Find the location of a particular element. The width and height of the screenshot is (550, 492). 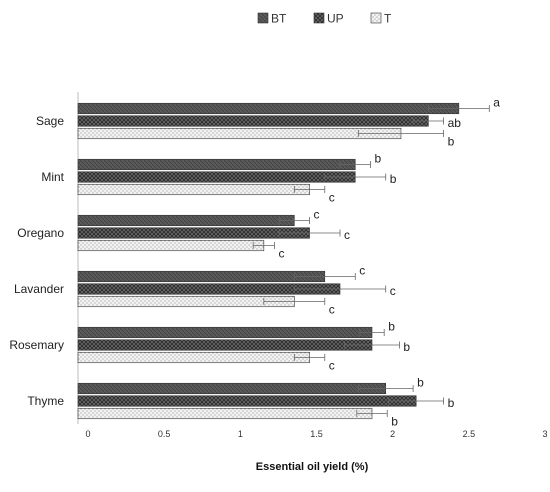

x-tick-label: 3 is located at coordinates (544, 434).